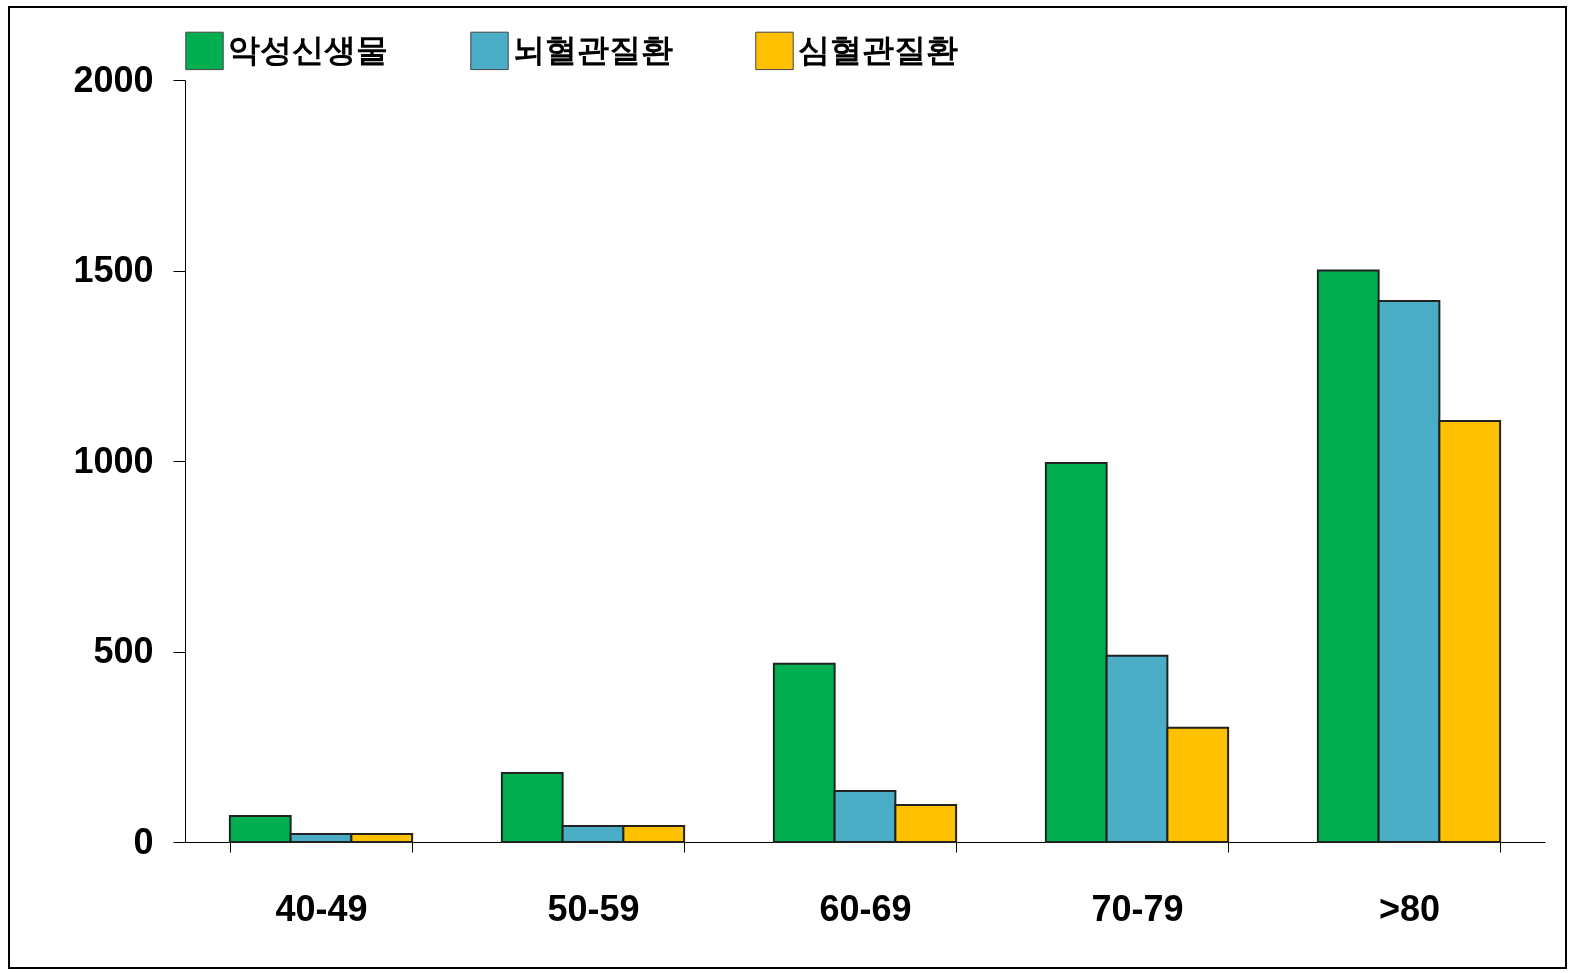  What do you see at coordinates (593, 49) in the screenshot?
I see `legend-label: 뇌혈관질환` at bounding box center [593, 49].